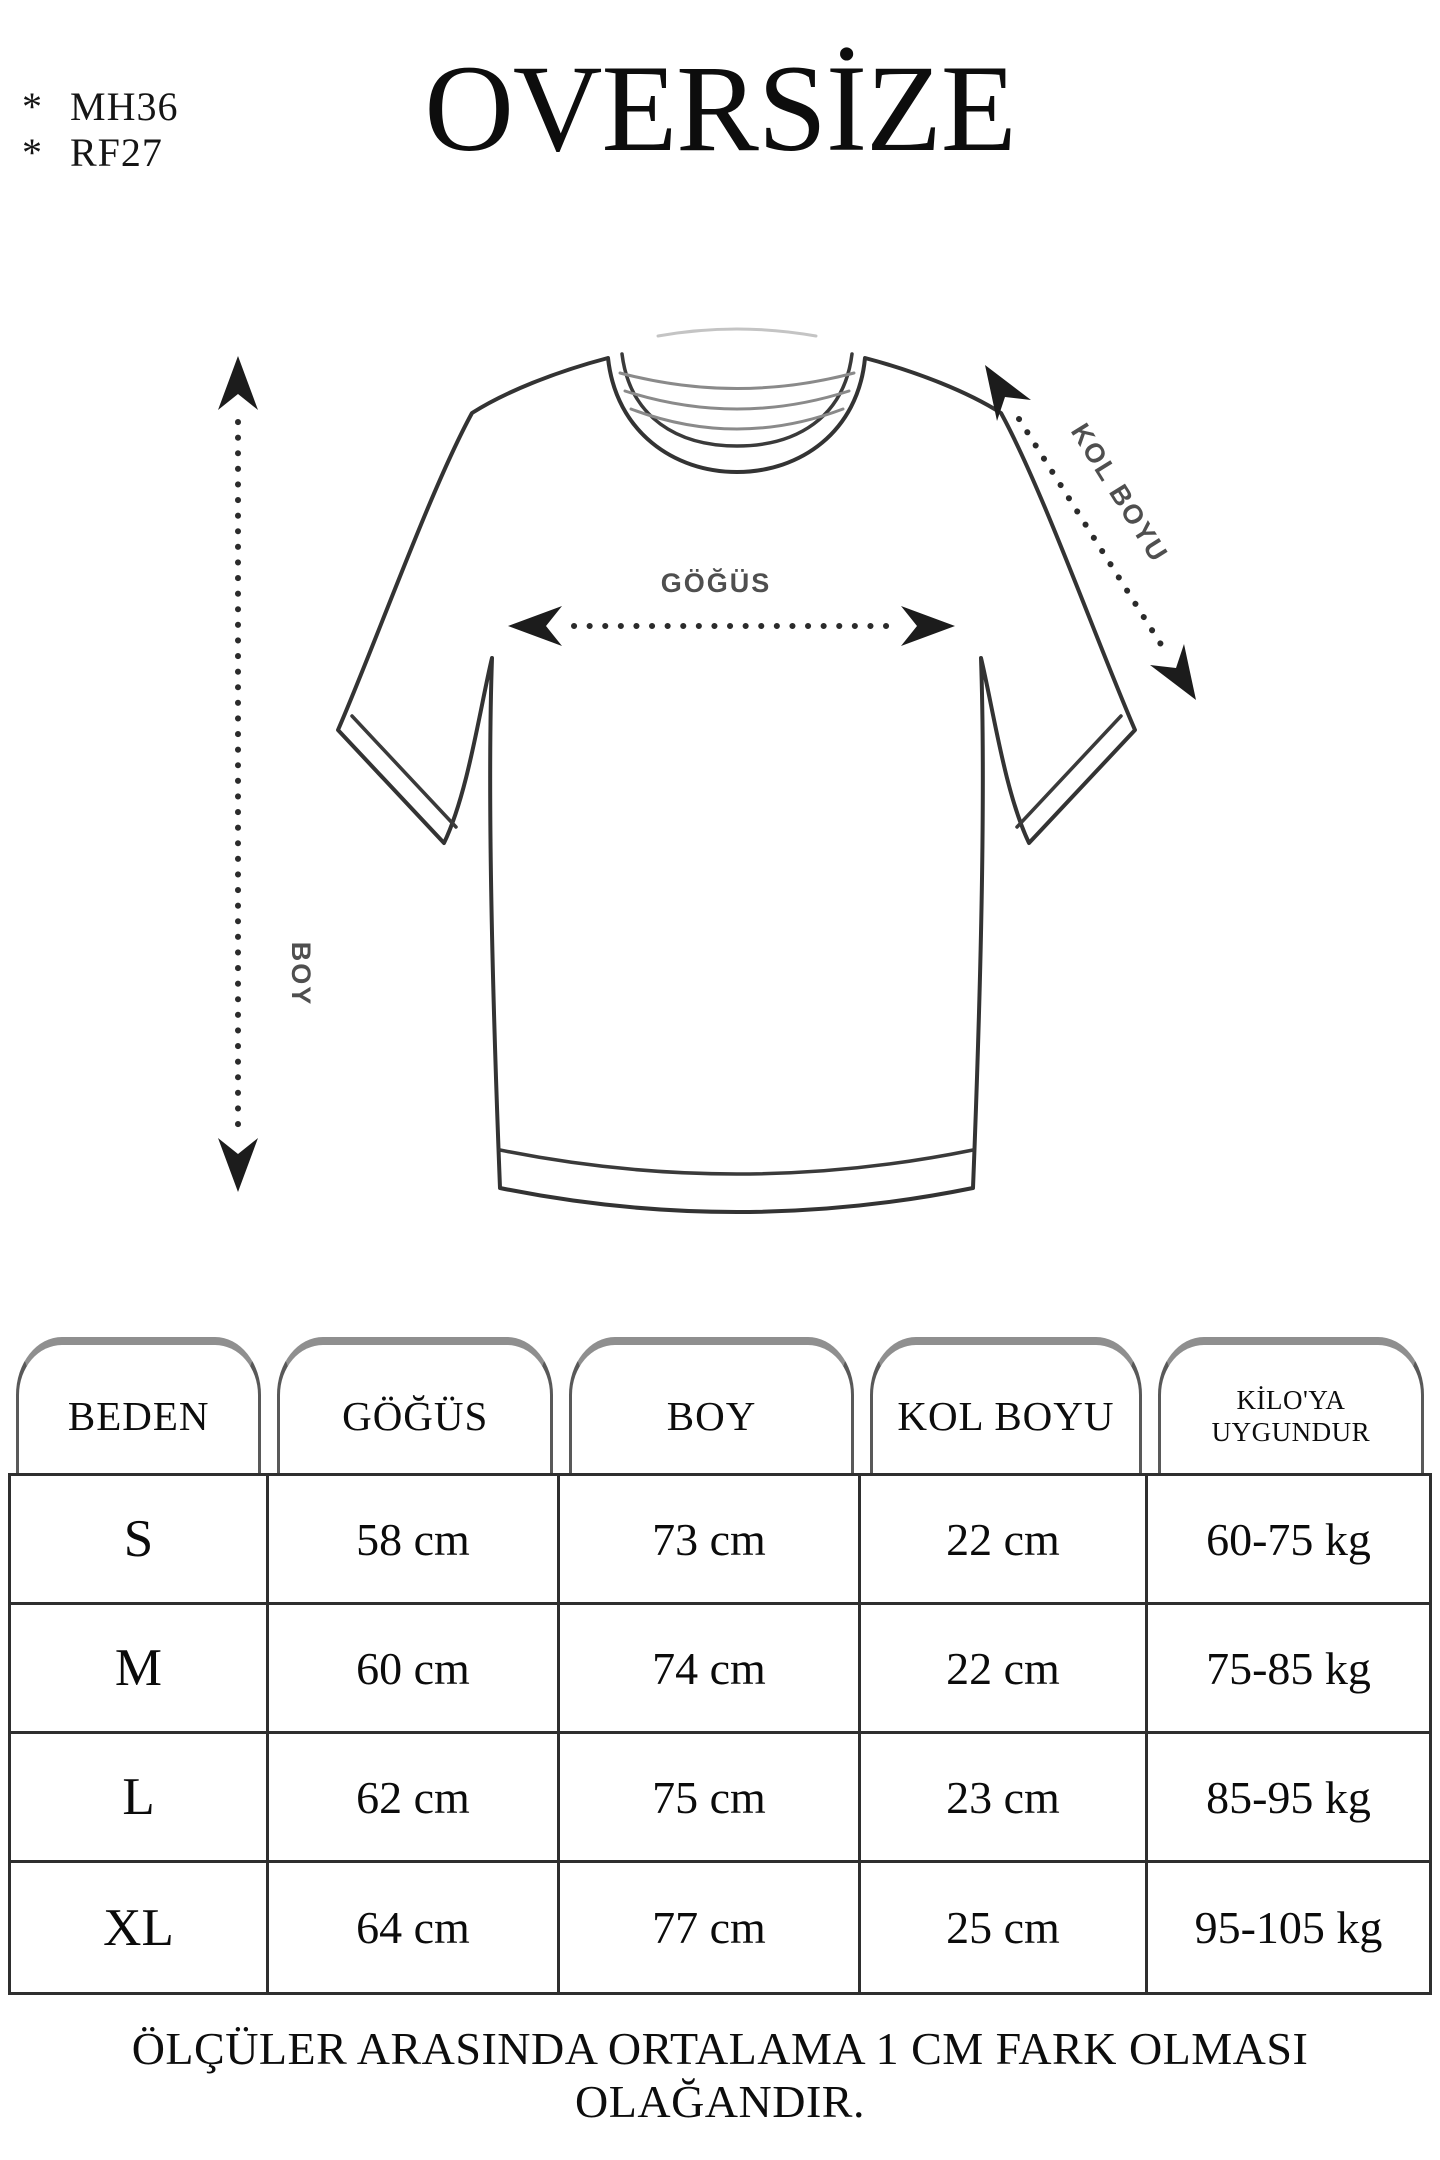 The width and height of the screenshot is (1440, 2160). What do you see at coordinates (1069, 771) in the screenshot?
I see `right-sleeve-cuff-line` at bounding box center [1069, 771].